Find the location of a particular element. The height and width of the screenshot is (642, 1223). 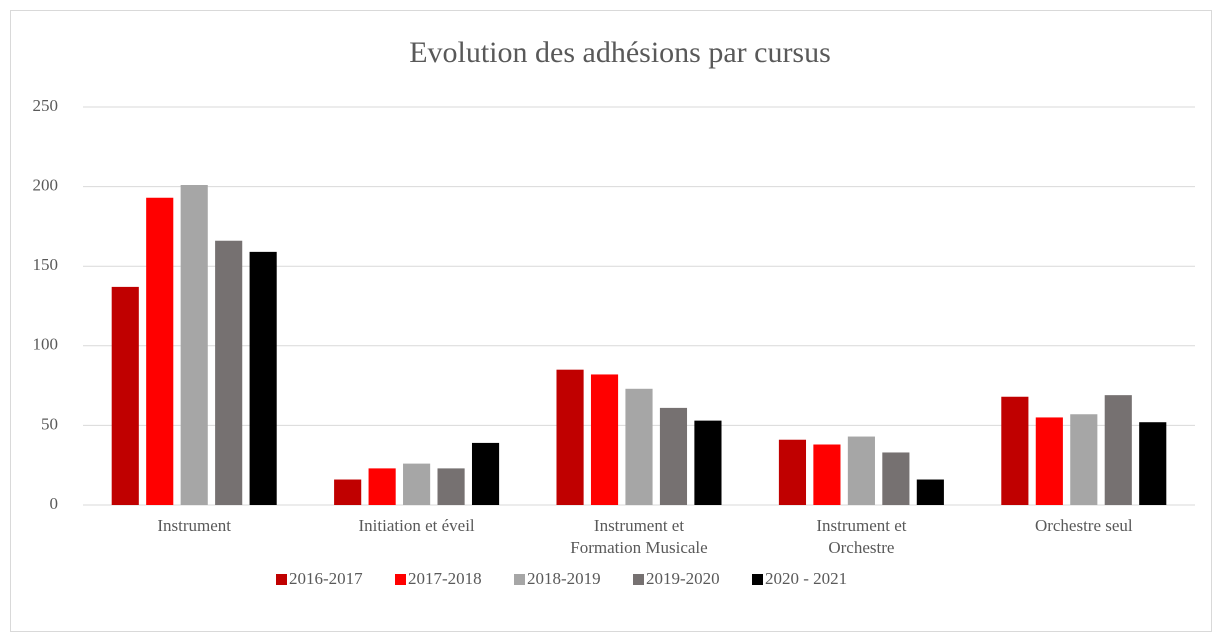

y-tick-label: 200 is located at coordinates (46, 185).